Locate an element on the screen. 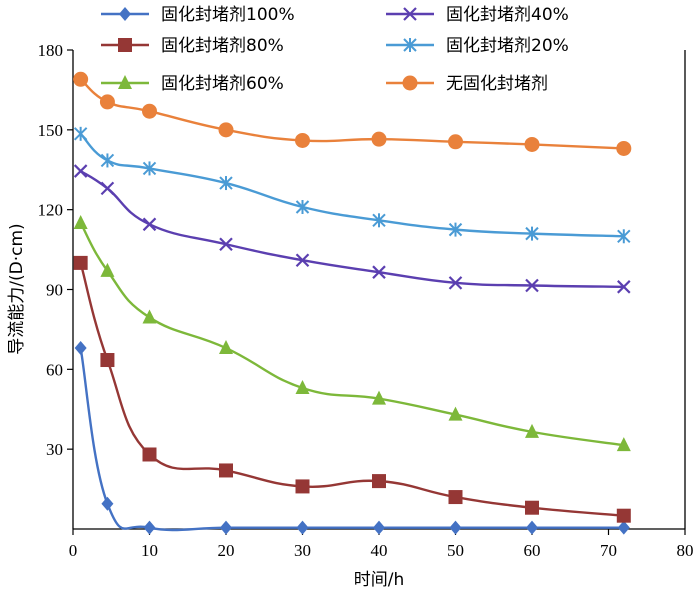  y-axis-label: 导流能力/(D·cm) is located at coordinates (17, 288).